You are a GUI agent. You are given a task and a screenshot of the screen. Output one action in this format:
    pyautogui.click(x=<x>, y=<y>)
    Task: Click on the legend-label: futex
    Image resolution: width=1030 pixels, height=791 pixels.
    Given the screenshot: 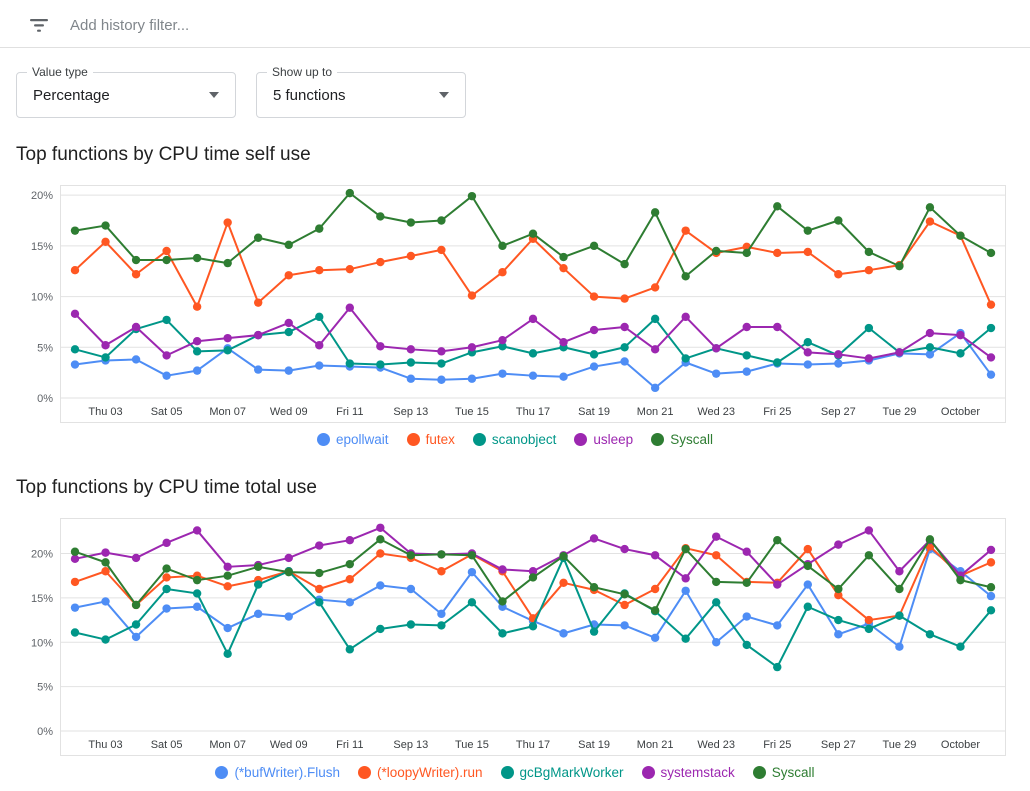 What is the action you would take?
    pyautogui.click(x=440, y=439)
    